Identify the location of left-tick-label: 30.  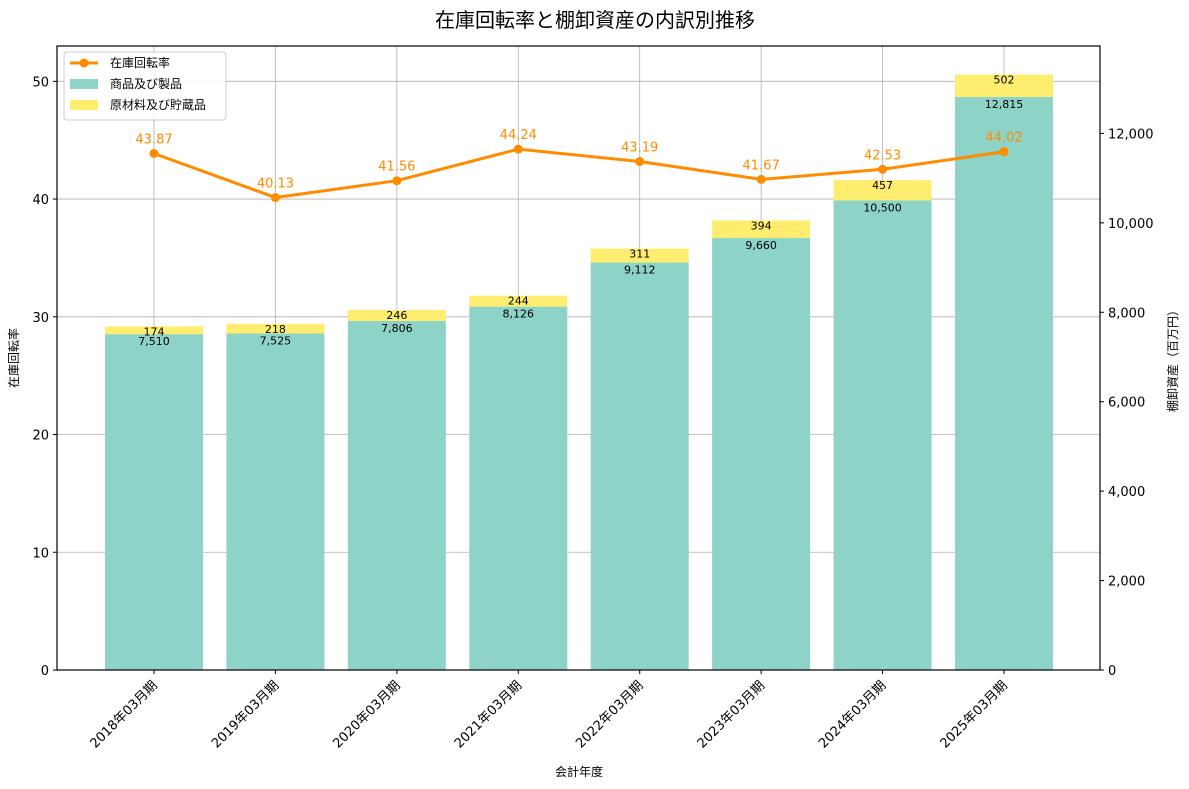
(40, 318).